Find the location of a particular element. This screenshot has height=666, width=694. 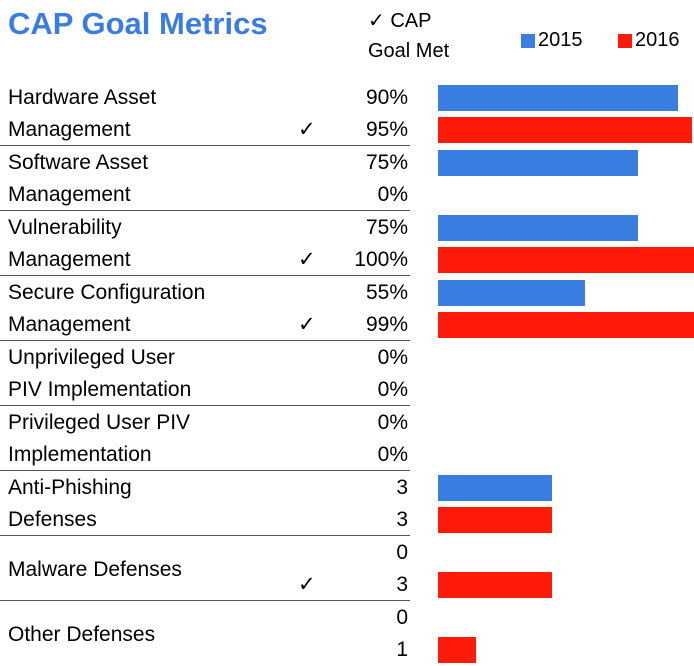

category-label: PIV Implementation is located at coordinates (100, 389).